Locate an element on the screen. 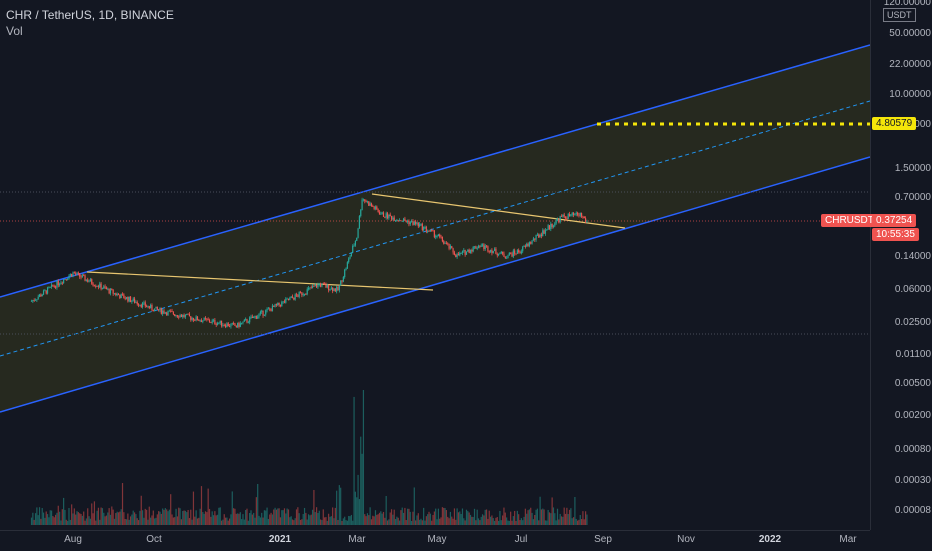 The height and width of the screenshot is (551, 932). time-tick-label: Sep is located at coordinates (603, 539).